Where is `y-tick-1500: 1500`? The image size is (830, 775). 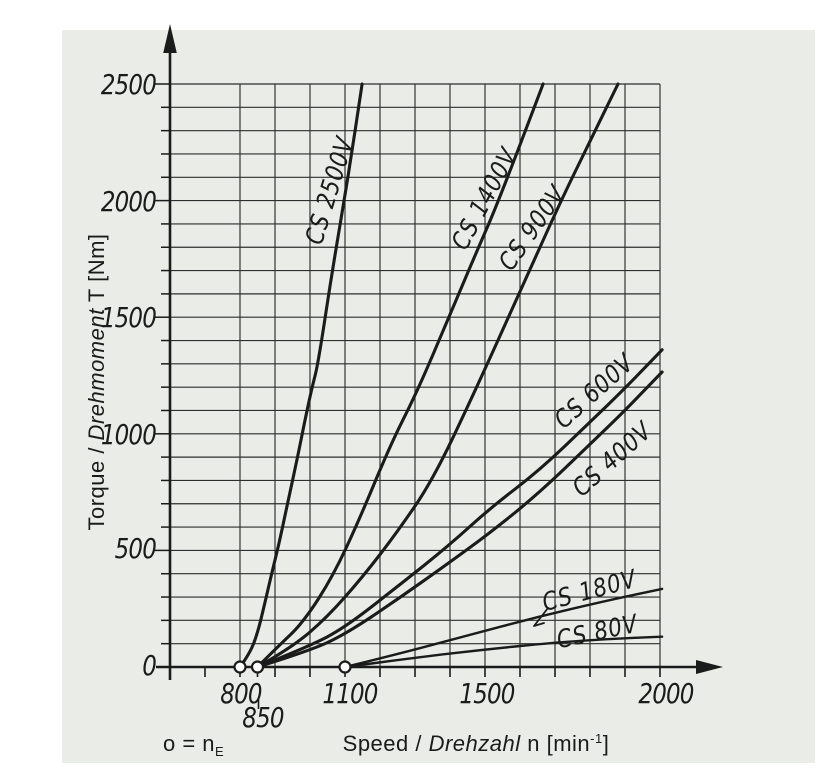 y-tick-1500: 1500 is located at coordinates (128, 317).